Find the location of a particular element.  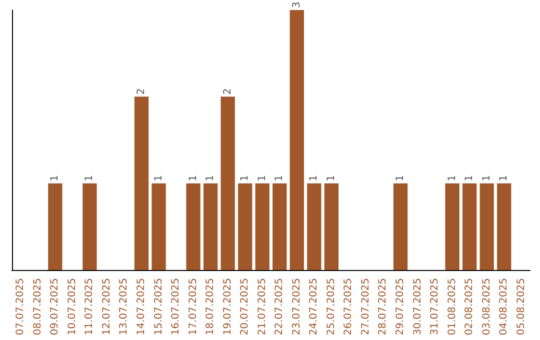

x-tick-label: 05.08.2025 is located at coordinates (521, 307).